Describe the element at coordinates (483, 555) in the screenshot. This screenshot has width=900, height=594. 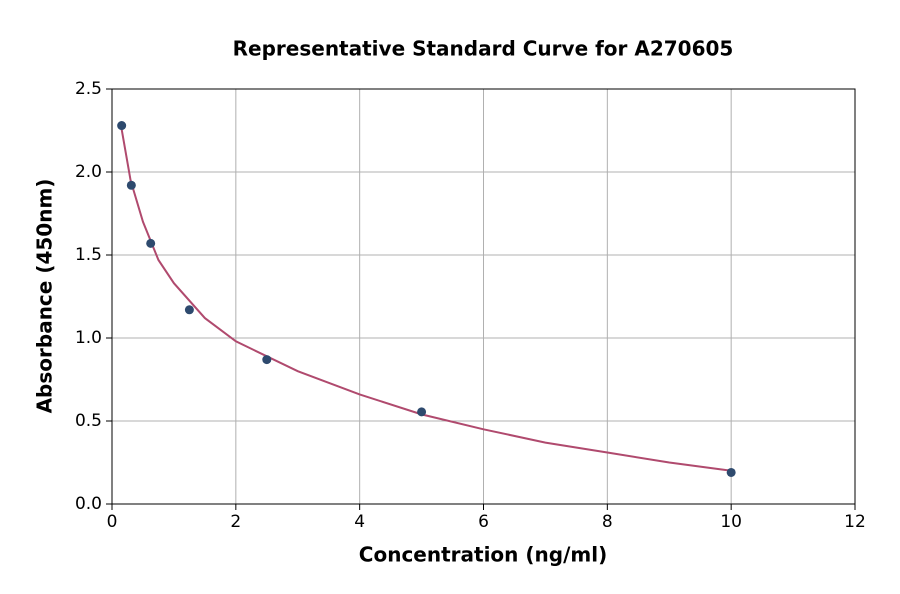
I see `x-axis-label: Concentration (ng/ml)` at that location.